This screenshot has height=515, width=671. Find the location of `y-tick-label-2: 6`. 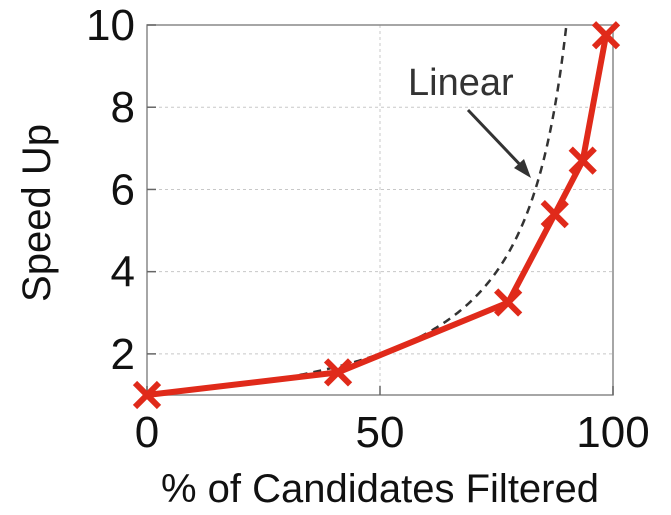

y-tick-label-2: 6 is located at coordinates (123, 189).